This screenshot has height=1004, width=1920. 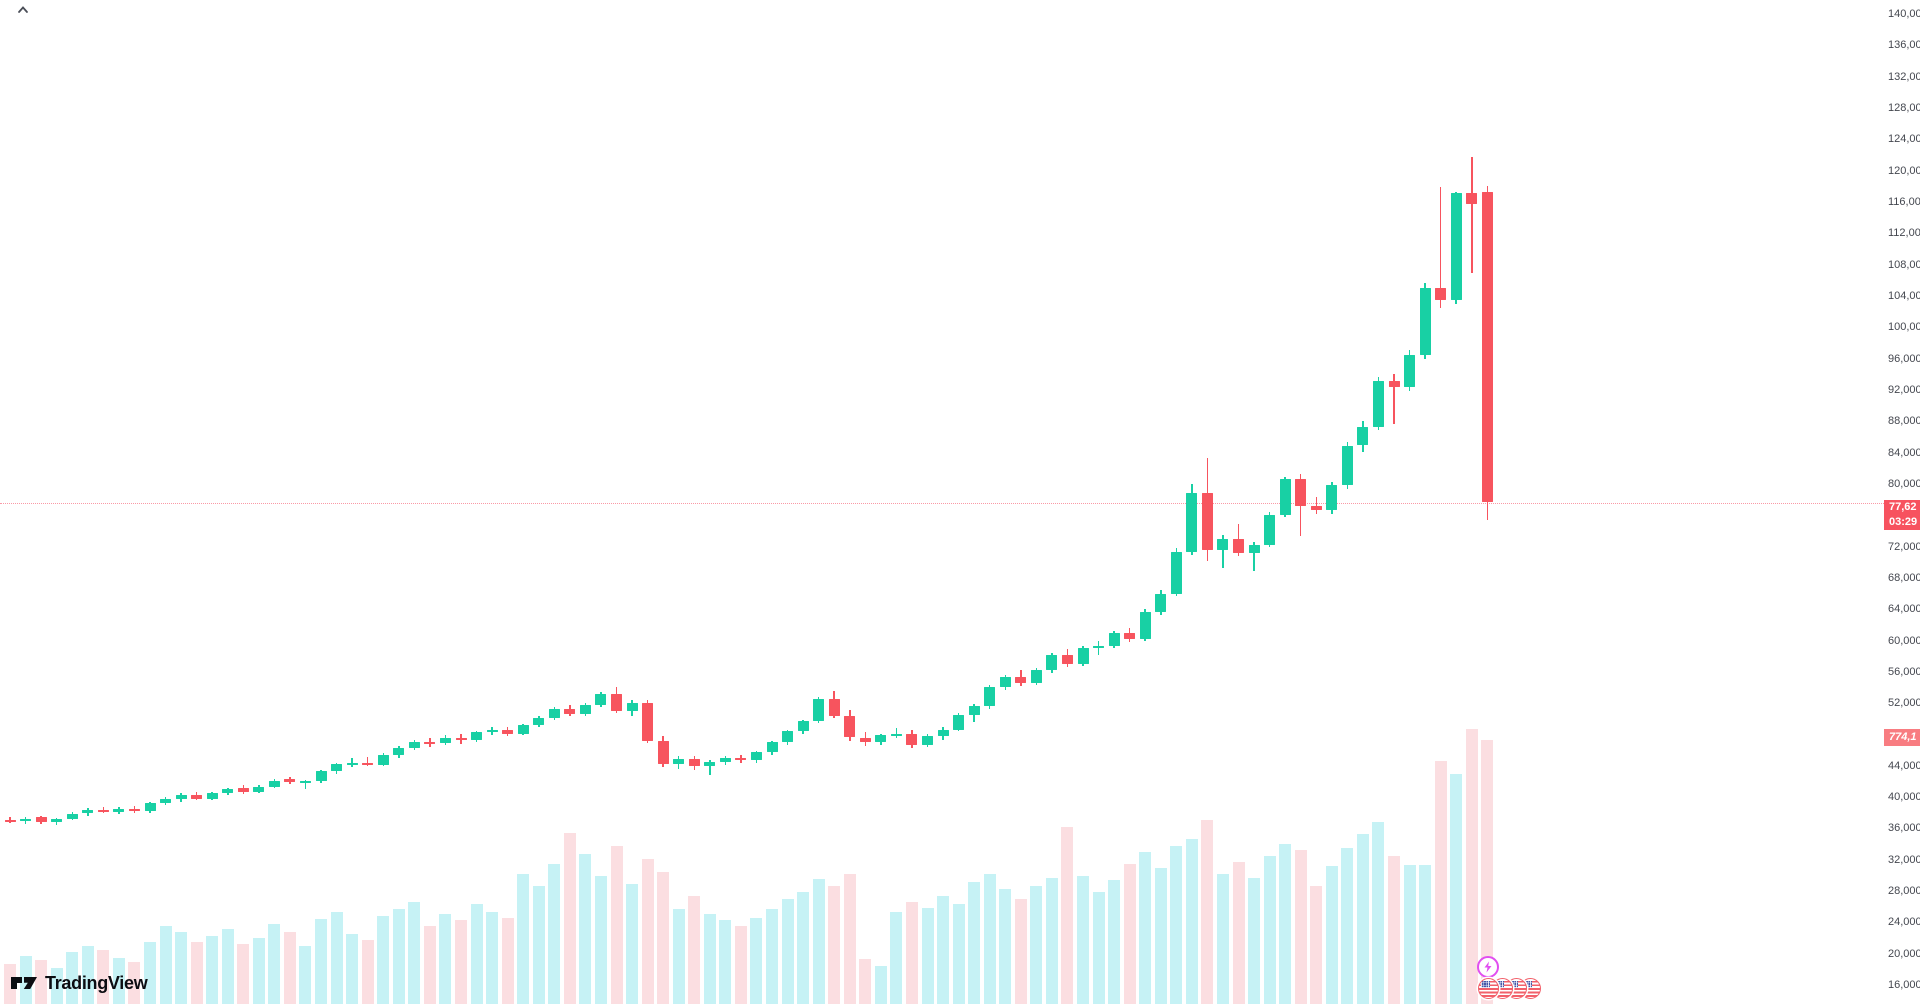 What do you see at coordinates (960, 503) in the screenshot?
I see `current-price-line` at bounding box center [960, 503].